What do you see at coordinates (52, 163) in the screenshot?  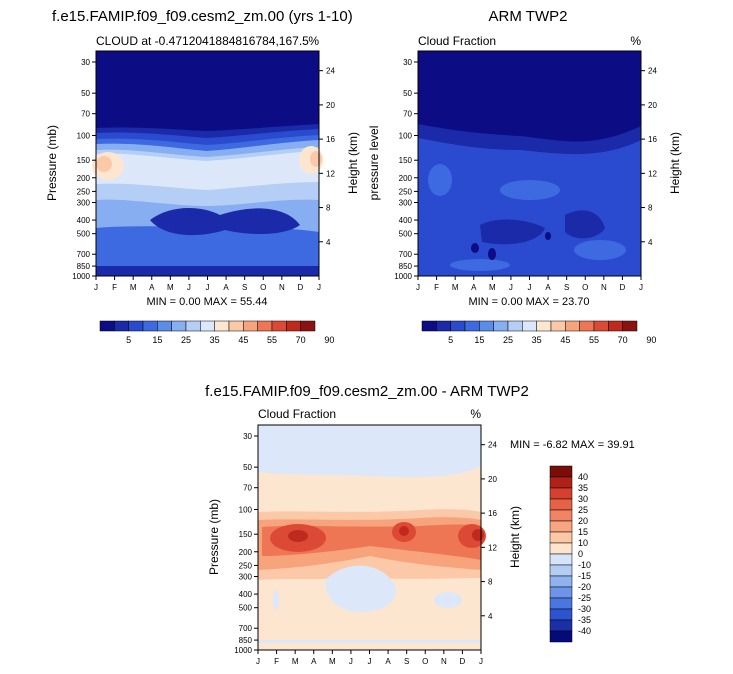 I see `panel-model-ylabel: Pressure (mb)` at bounding box center [52, 163].